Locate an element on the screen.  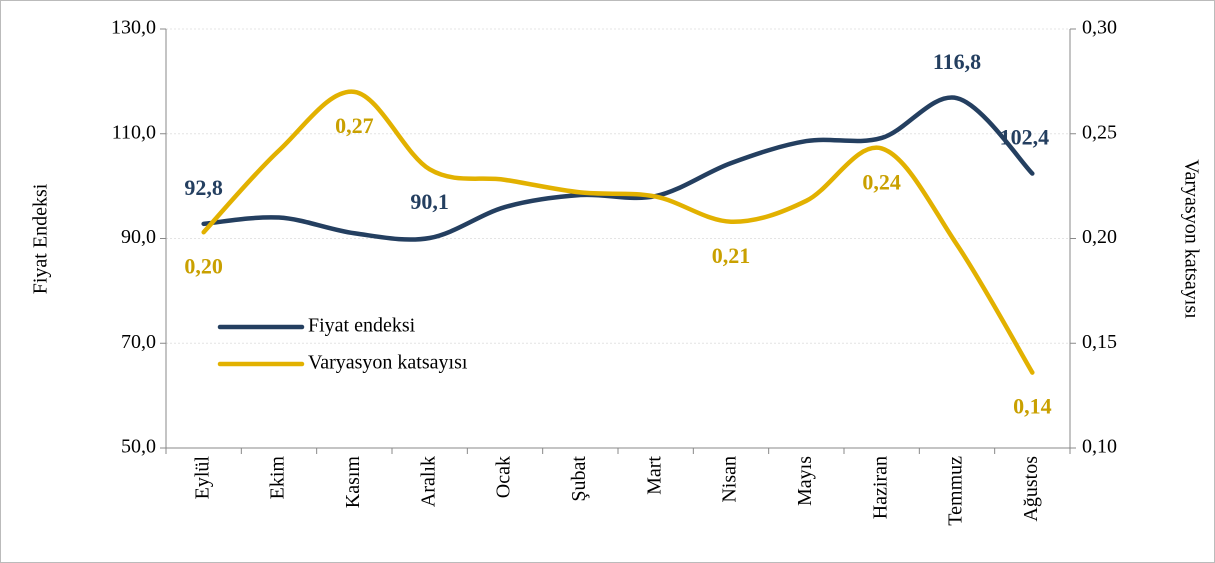
y2-tick-label: 0,20 is located at coordinates (1099, 237).